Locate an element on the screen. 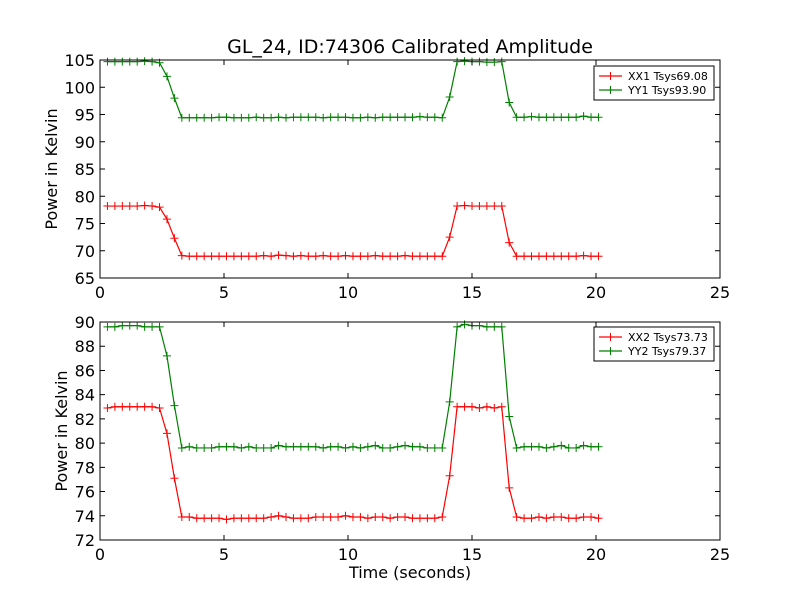 The height and width of the screenshot is (600, 800). legend-label: YY2 Tsys79.37 is located at coordinates (666, 351).